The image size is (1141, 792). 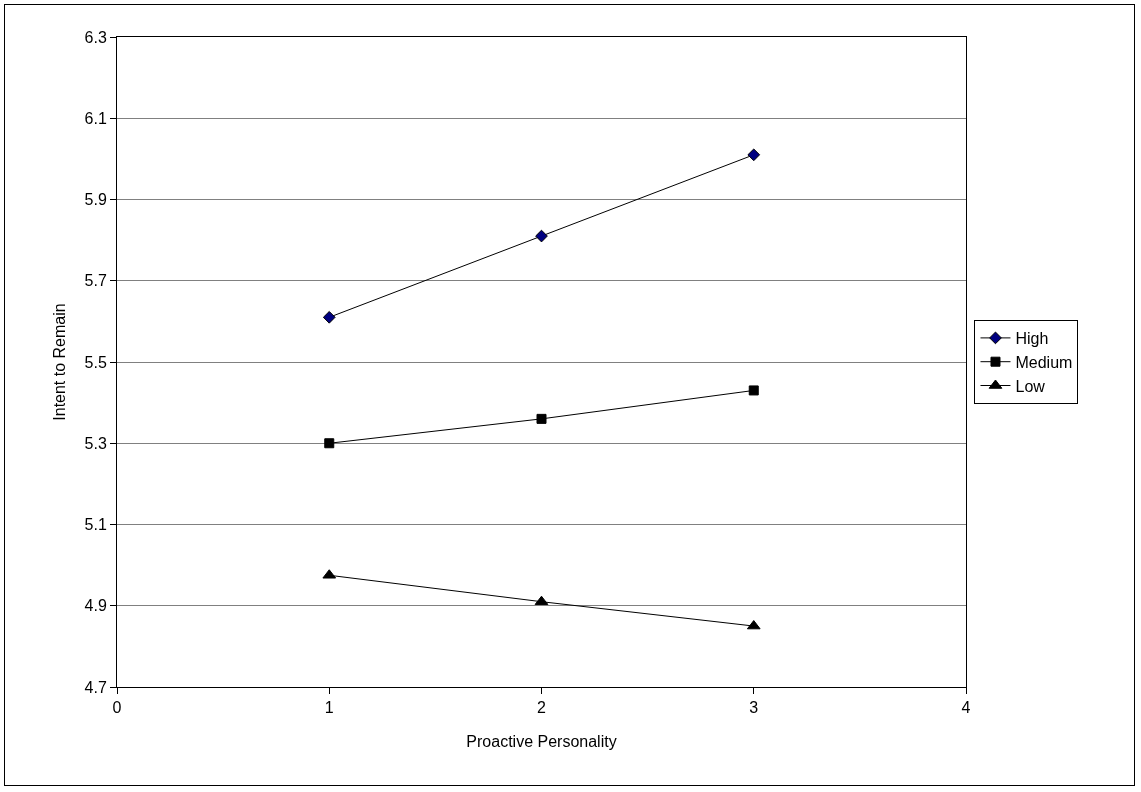 What do you see at coordinates (754, 708) in the screenshot?
I see `x-tick-label: 3` at bounding box center [754, 708].